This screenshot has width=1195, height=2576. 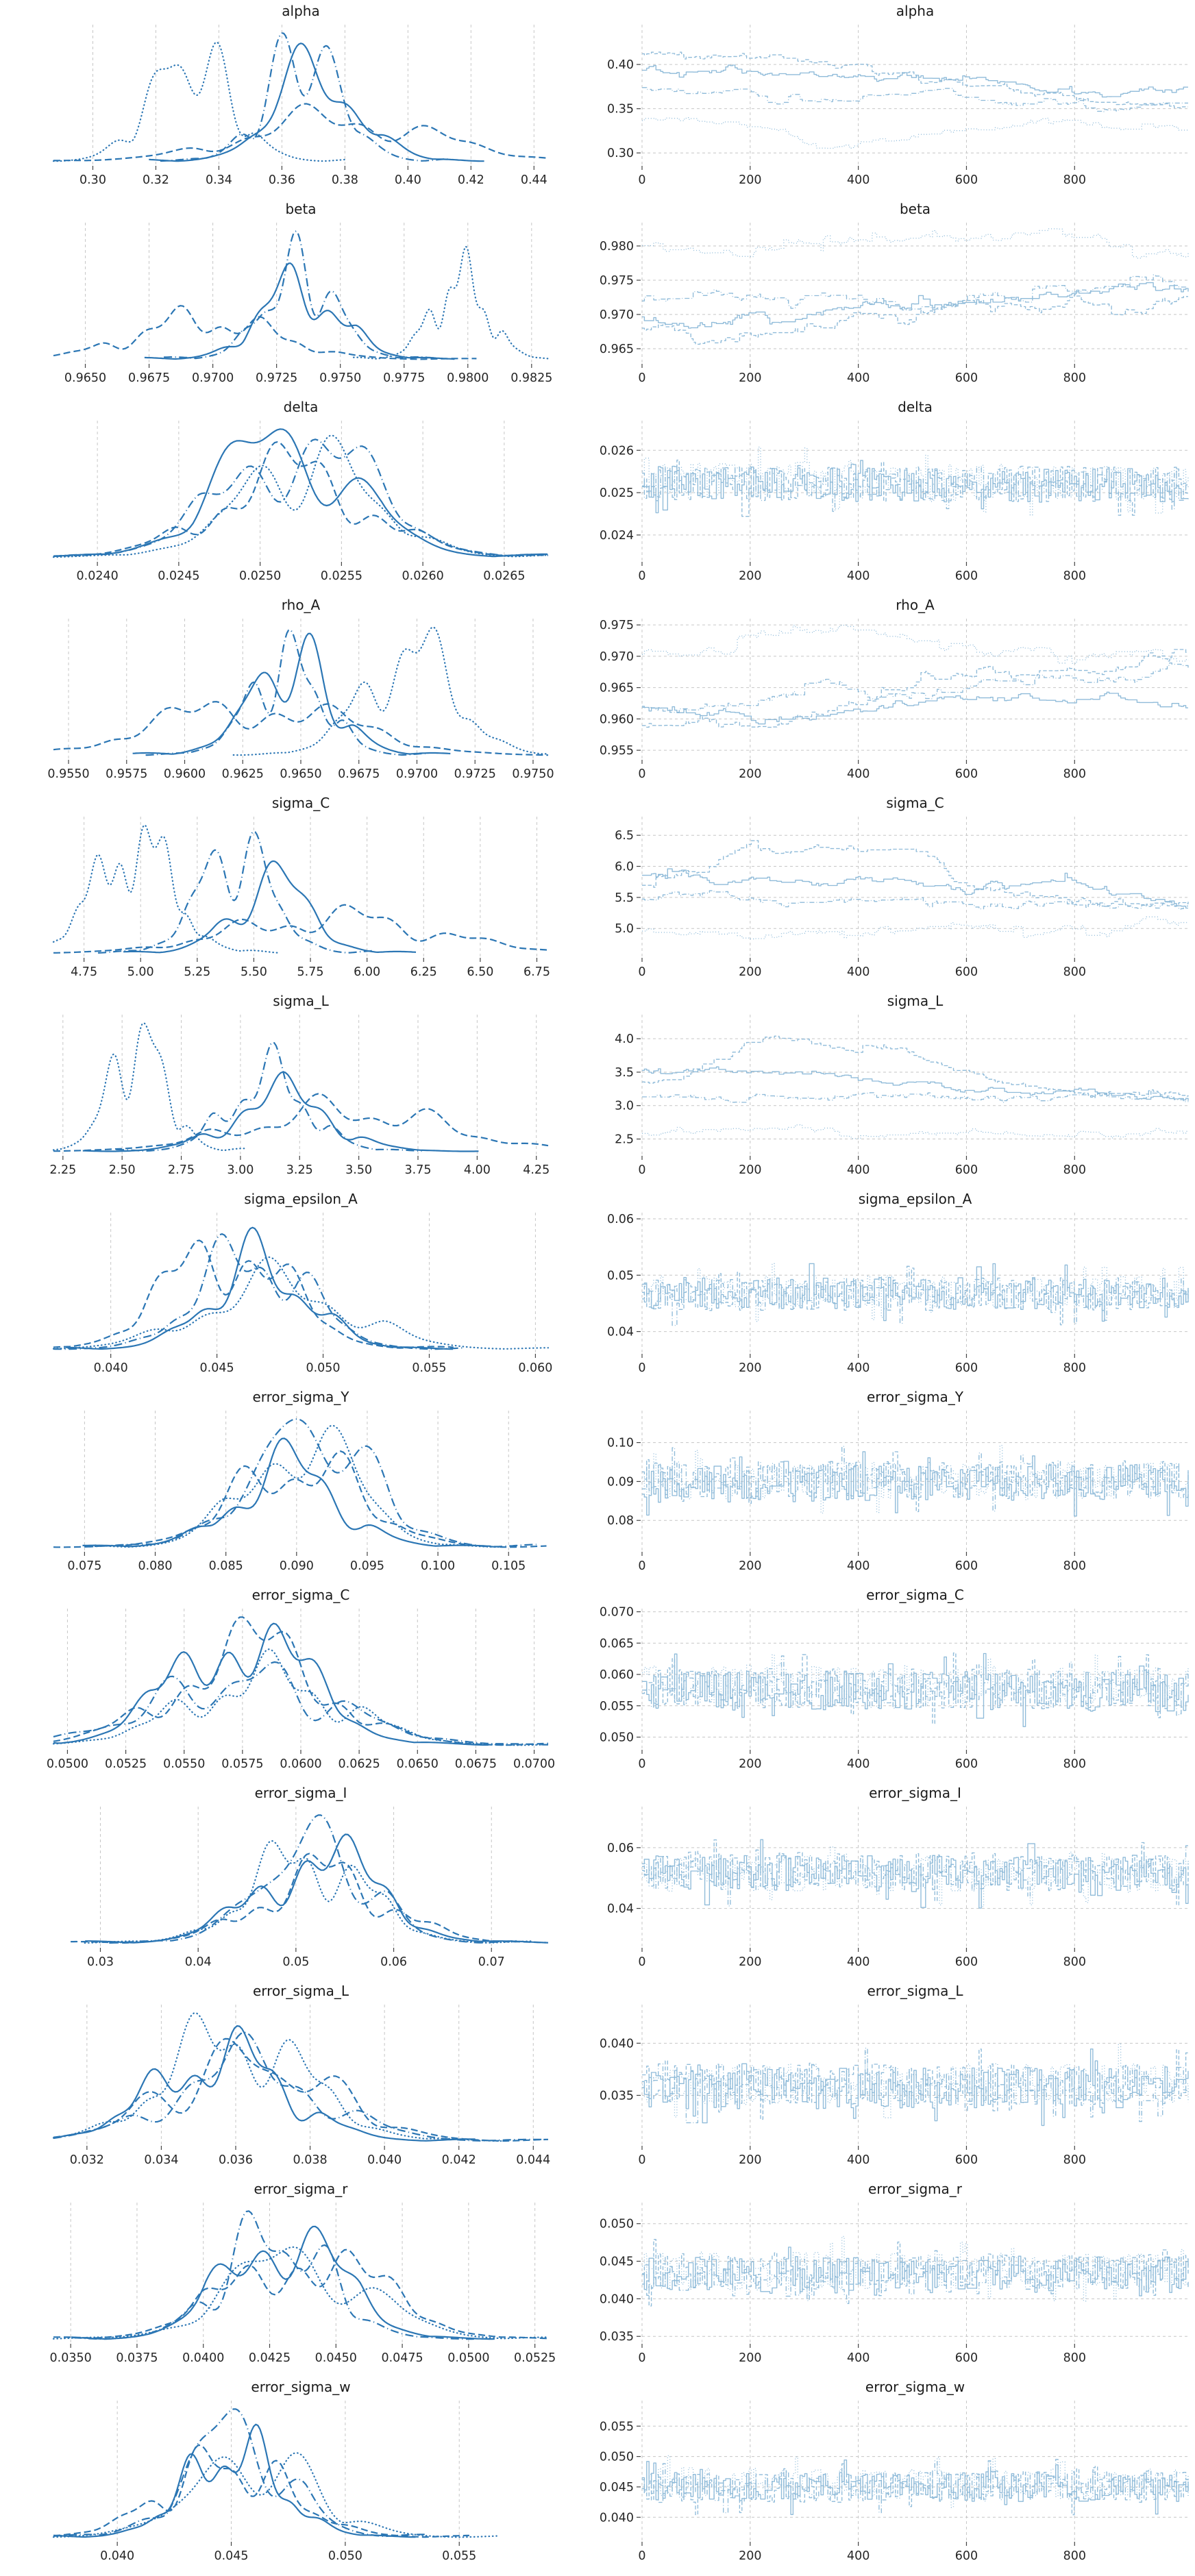 What do you see at coordinates (915, 11) in the screenshot?
I see `plot-title: alpha` at bounding box center [915, 11].